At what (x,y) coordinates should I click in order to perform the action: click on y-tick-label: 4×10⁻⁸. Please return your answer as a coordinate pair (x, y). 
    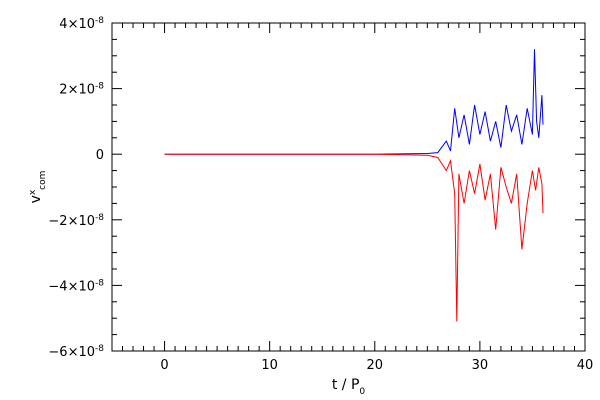
    Looking at the image, I should click on (81, 24).